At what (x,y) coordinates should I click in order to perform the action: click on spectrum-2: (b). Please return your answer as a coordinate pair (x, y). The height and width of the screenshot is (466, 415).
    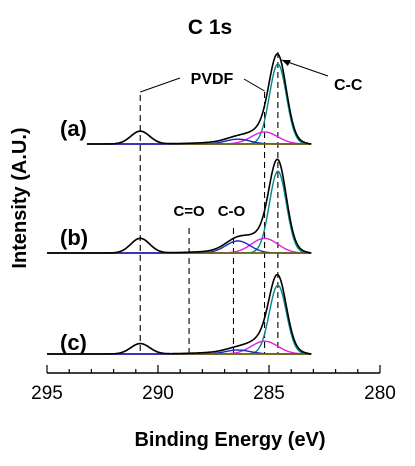
    Looking at the image, I should click on (179, 206).